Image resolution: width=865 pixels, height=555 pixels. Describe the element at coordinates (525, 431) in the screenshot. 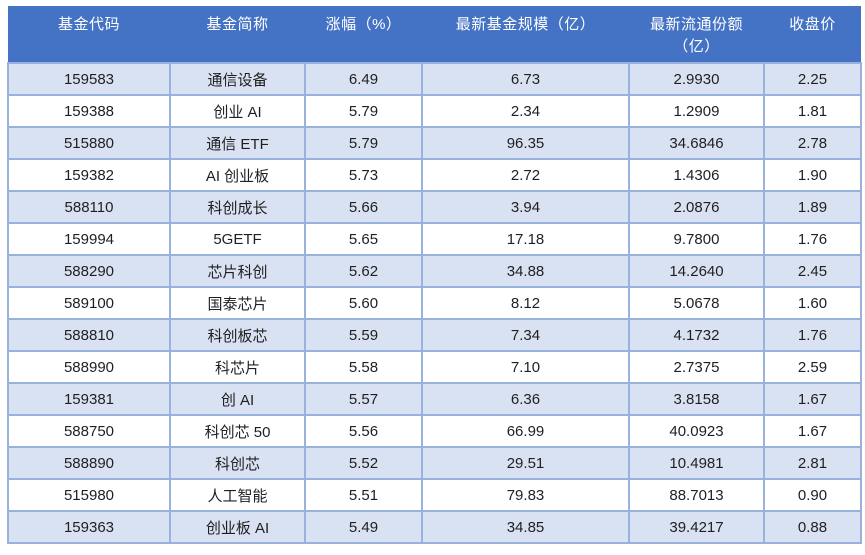

I see `cell-fund-scale: 66.99` at that location.